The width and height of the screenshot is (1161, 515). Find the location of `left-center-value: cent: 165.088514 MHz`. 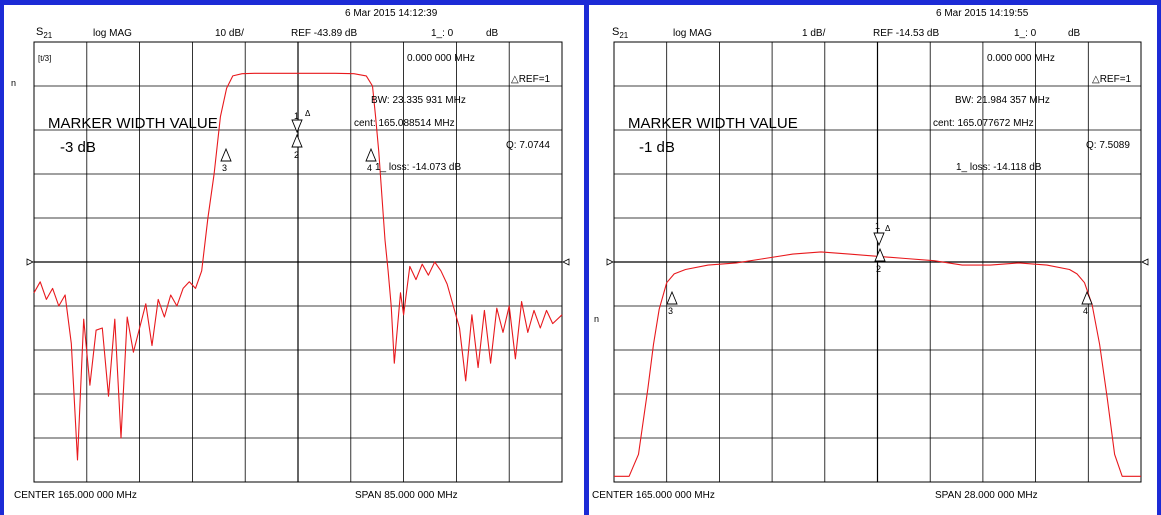

left-center-value: cent: 165.088514 MHz is located at coordinates (404, 123).